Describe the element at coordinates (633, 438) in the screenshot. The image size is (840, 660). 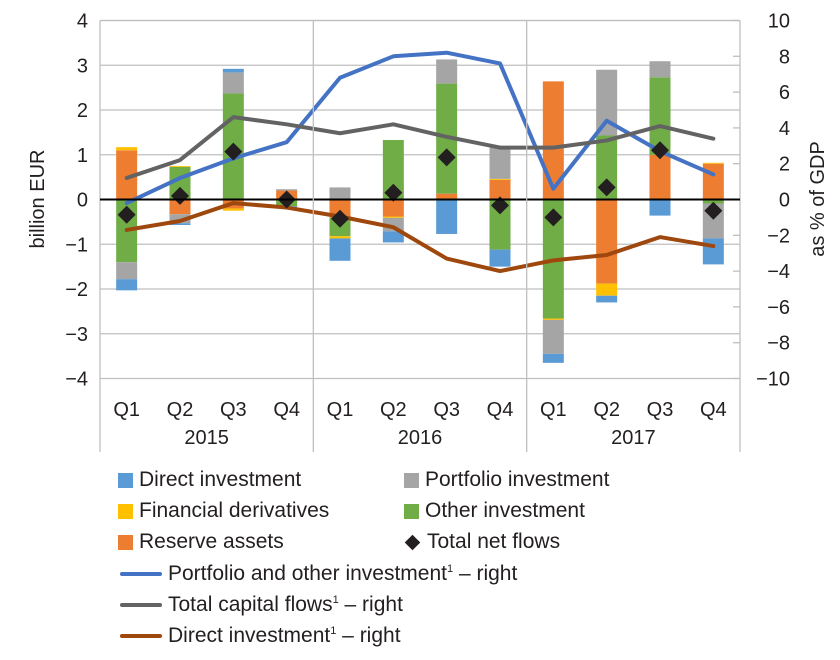
I see `year-label: 2017` at that location.